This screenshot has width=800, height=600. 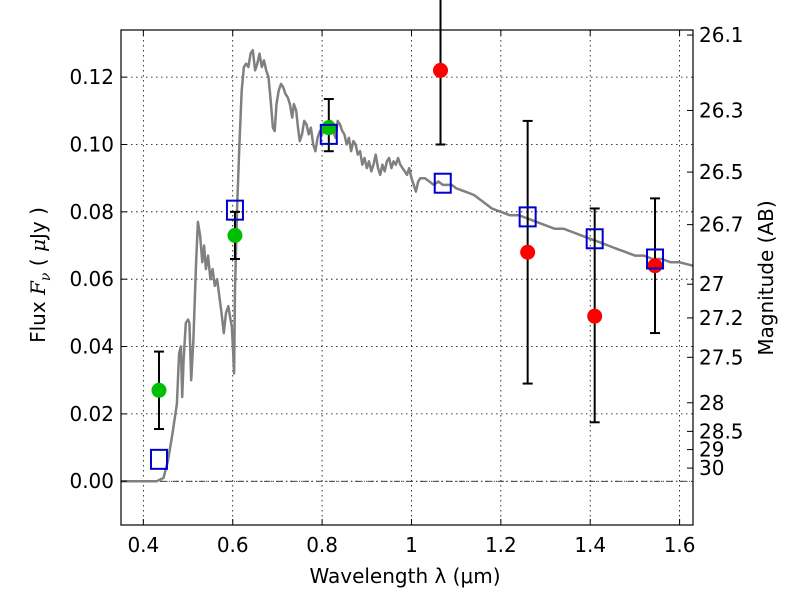 I want to click on magnitude-tick-label: 26.7, so click(x=721, y=225).